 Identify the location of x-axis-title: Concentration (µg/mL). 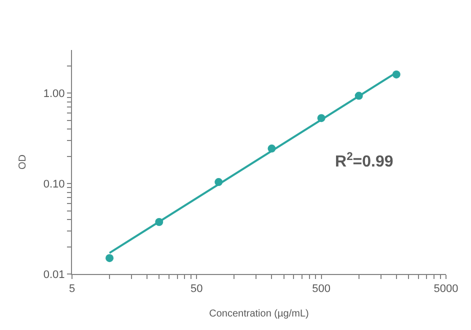
(259, 314).